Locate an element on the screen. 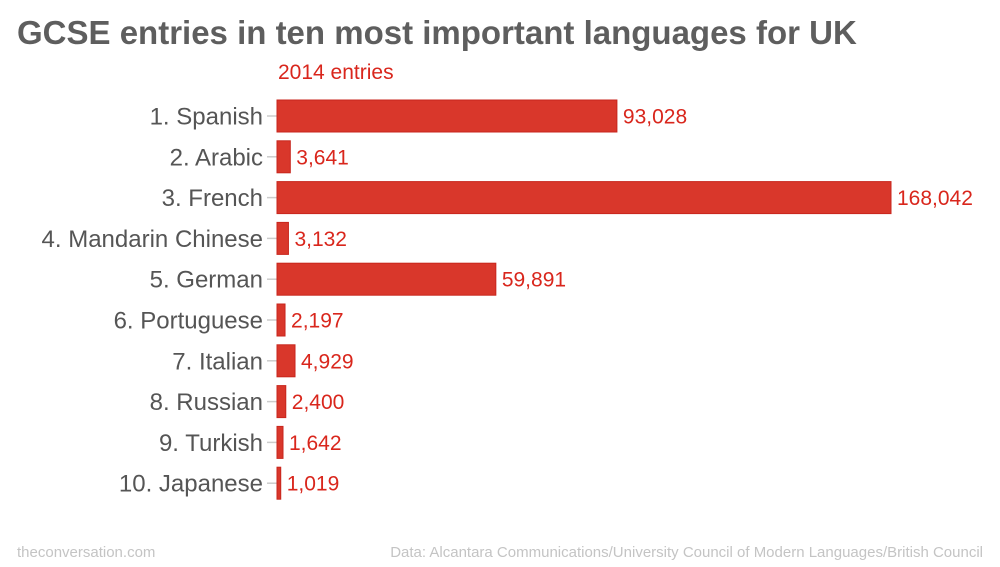  value-label: 1,642 is located at coordinates (315, 443).